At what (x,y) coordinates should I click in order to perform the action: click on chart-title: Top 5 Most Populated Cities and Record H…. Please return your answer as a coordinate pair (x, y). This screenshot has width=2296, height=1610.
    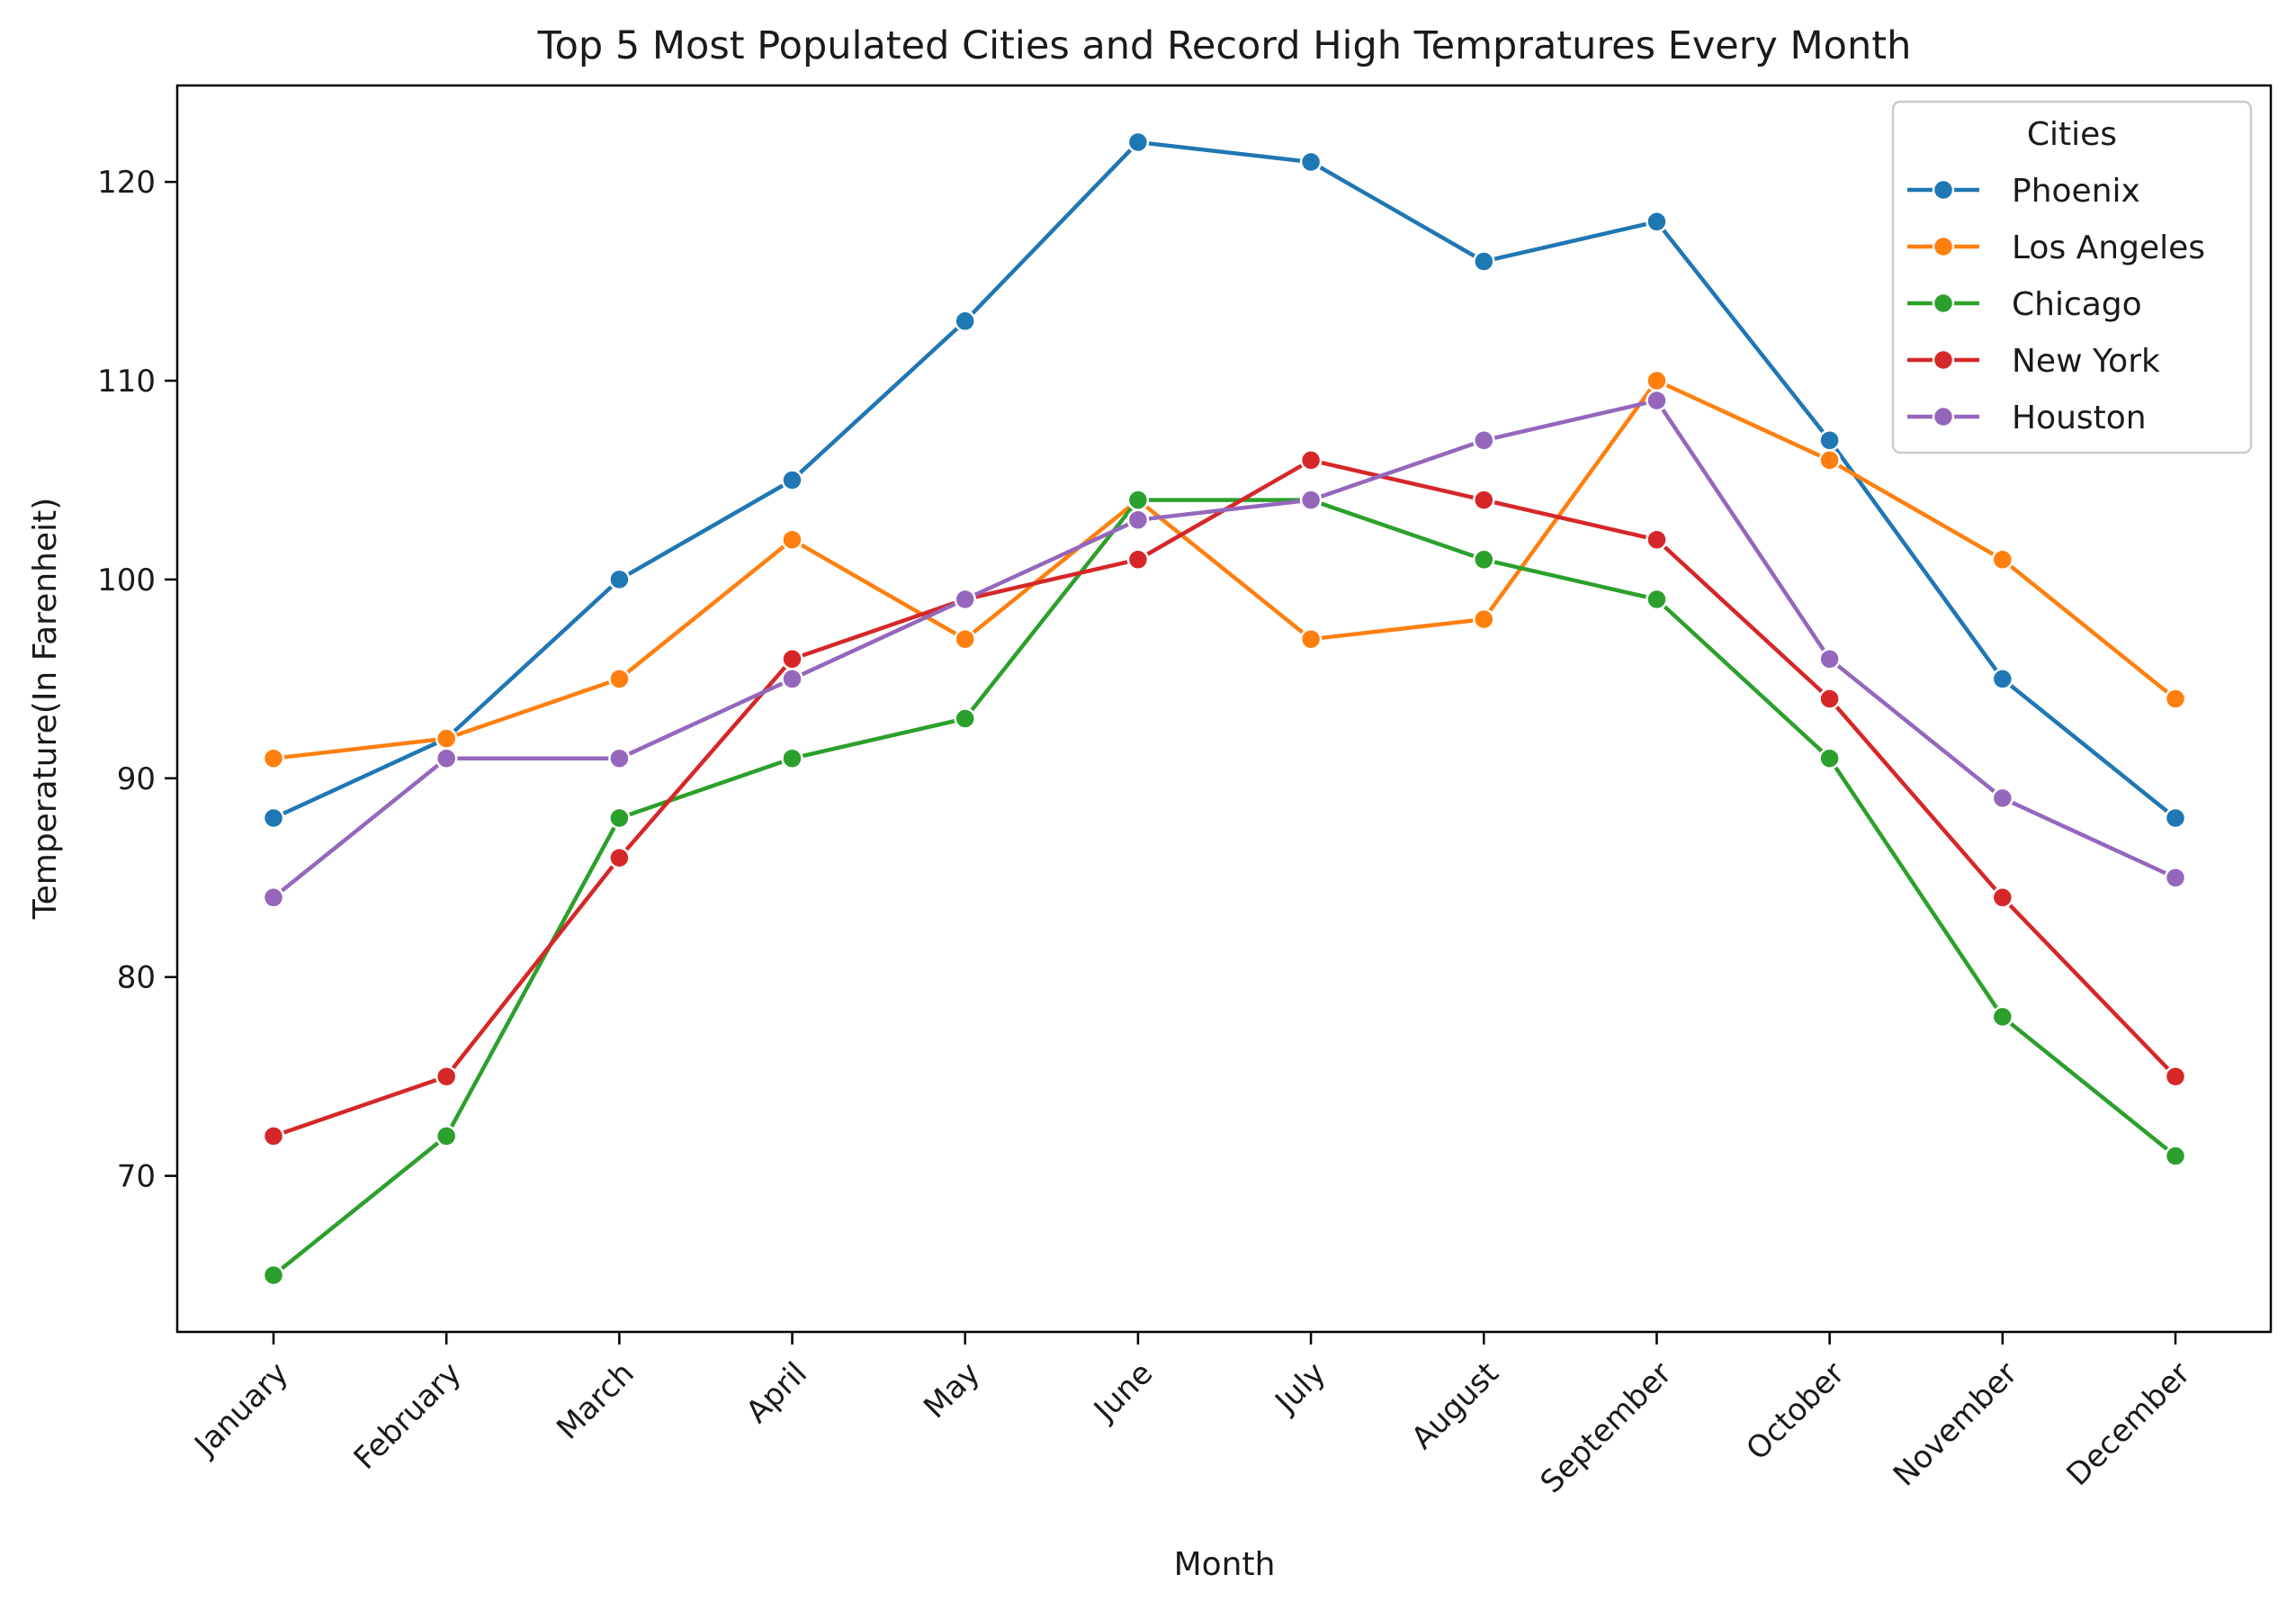
    Looking at the image, I should click on (1224, 46).